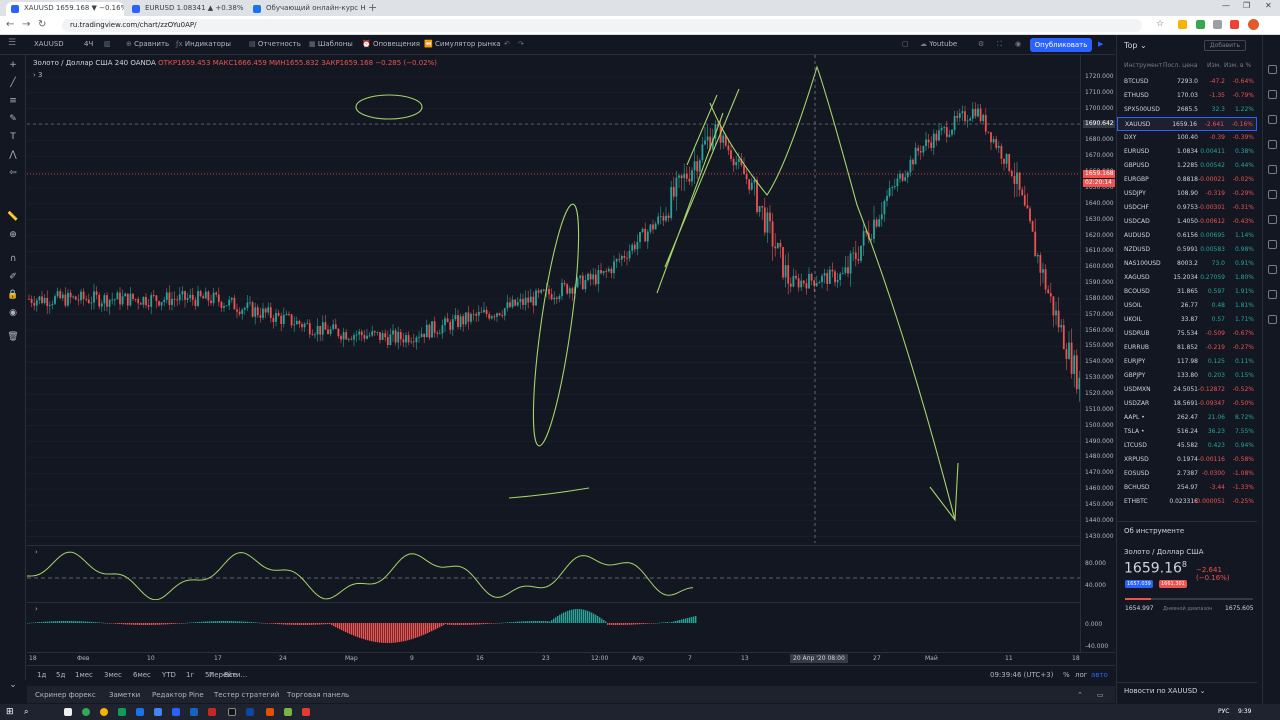 The height and width of the screenshot is (720, 1280). Describe the element at coordinates (318, 695) in the screenshot. I see `tab-trading-panel: Торговая панель` at that location.